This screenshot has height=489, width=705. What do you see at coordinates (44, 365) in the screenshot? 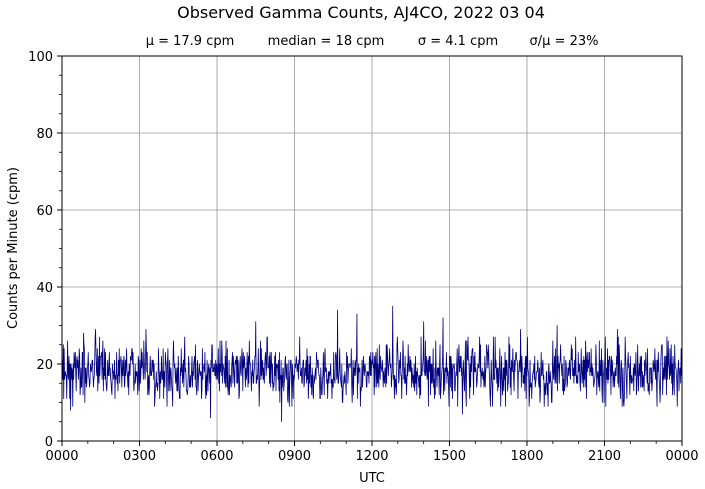
I see `y-tick-label-1: 20` at bounding box center [44, 365].